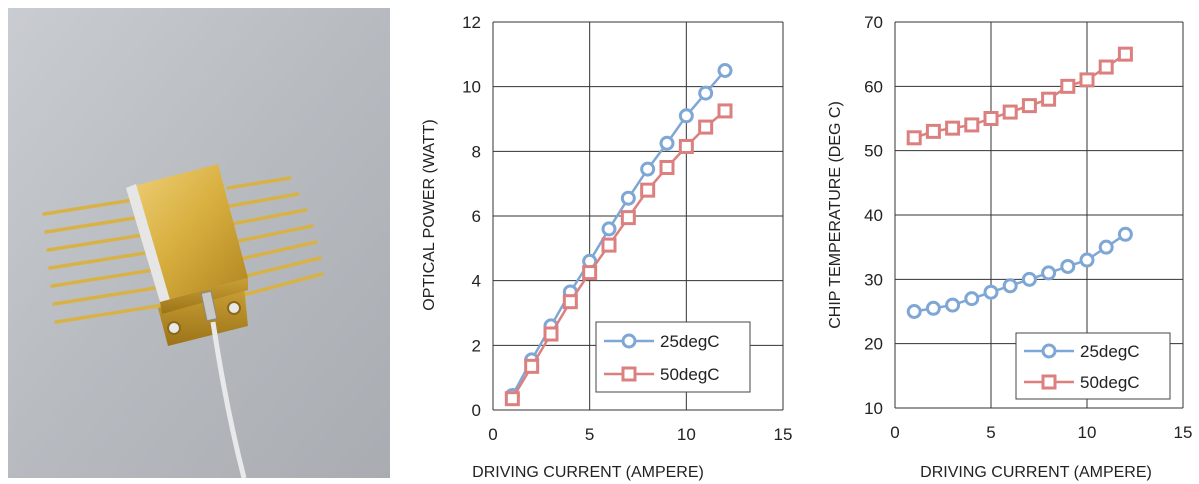 Image resolution: width=1199 pixels, height=484 pixels. I want to click on y-tick-label: 6, so click(476, 216).